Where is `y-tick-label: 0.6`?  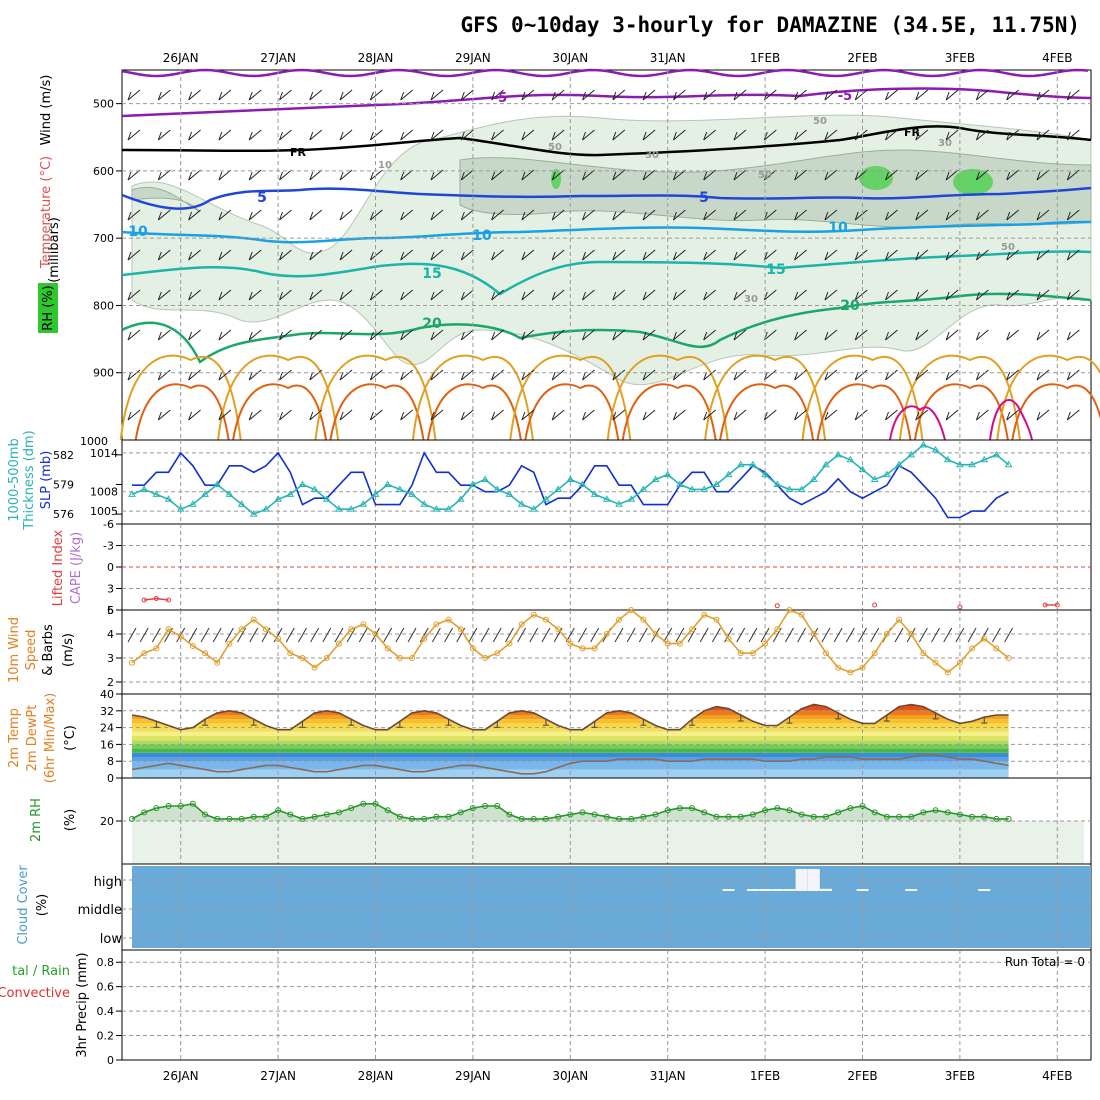 y-tick-label: 0.6 is located at coordinates (106, 987).